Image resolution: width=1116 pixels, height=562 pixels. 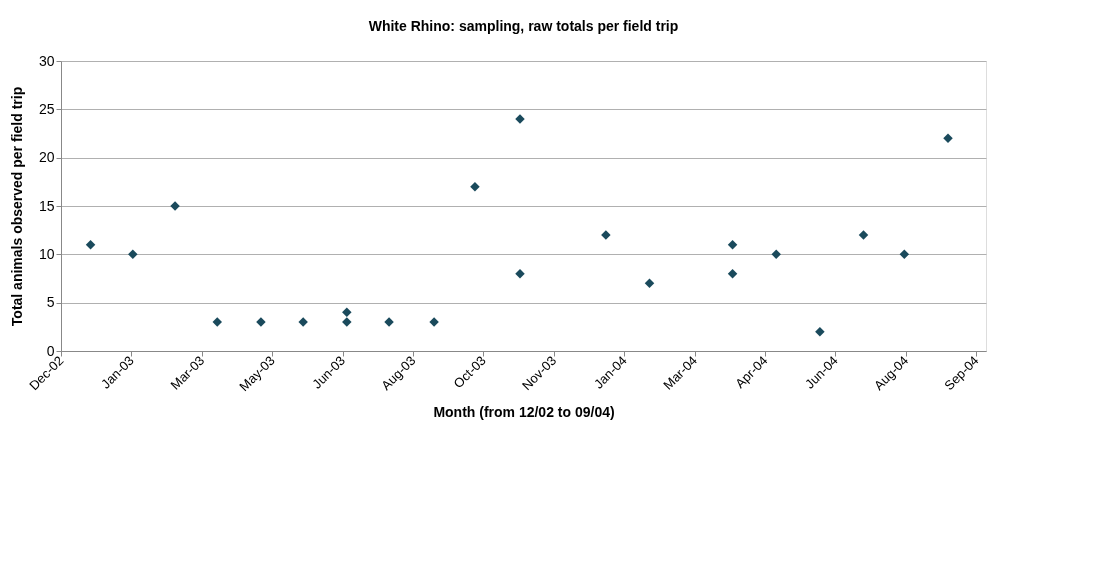 I want to click on y-tick-label: 30, so click(x=46, y=60).